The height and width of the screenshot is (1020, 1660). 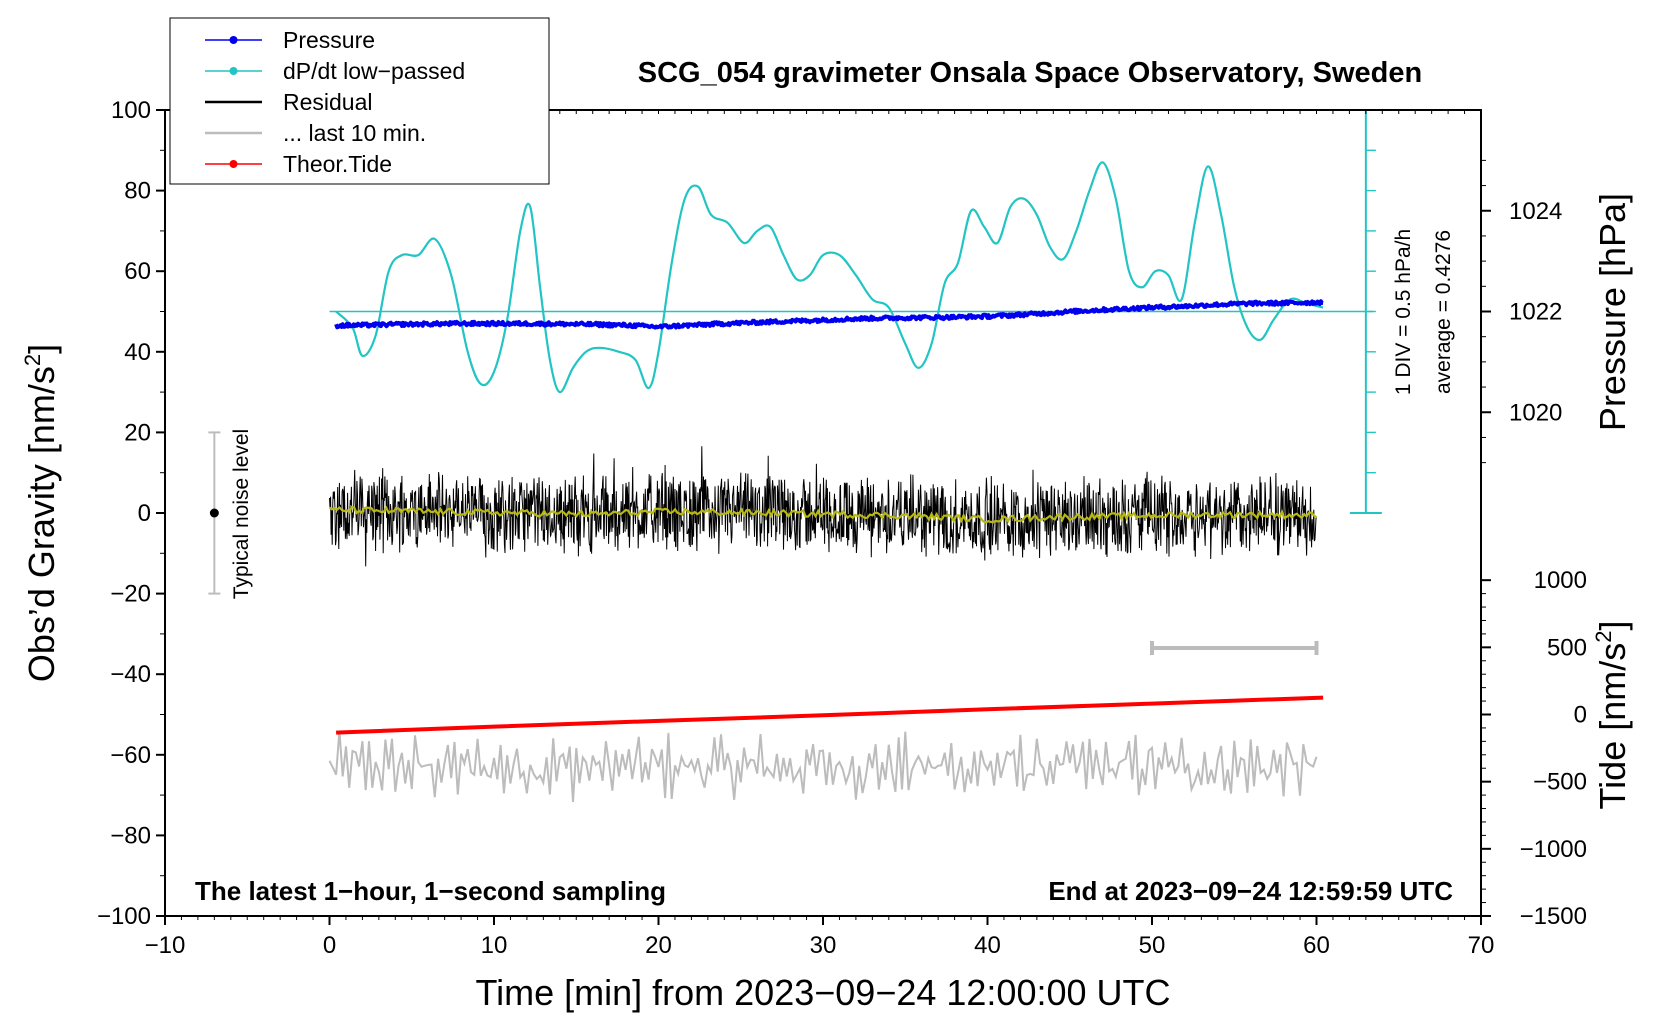 What do you see at coordinates (130, 835) in the screenshot?
I see `y-tick-label-9: −80` at bounding box center [130, 835].